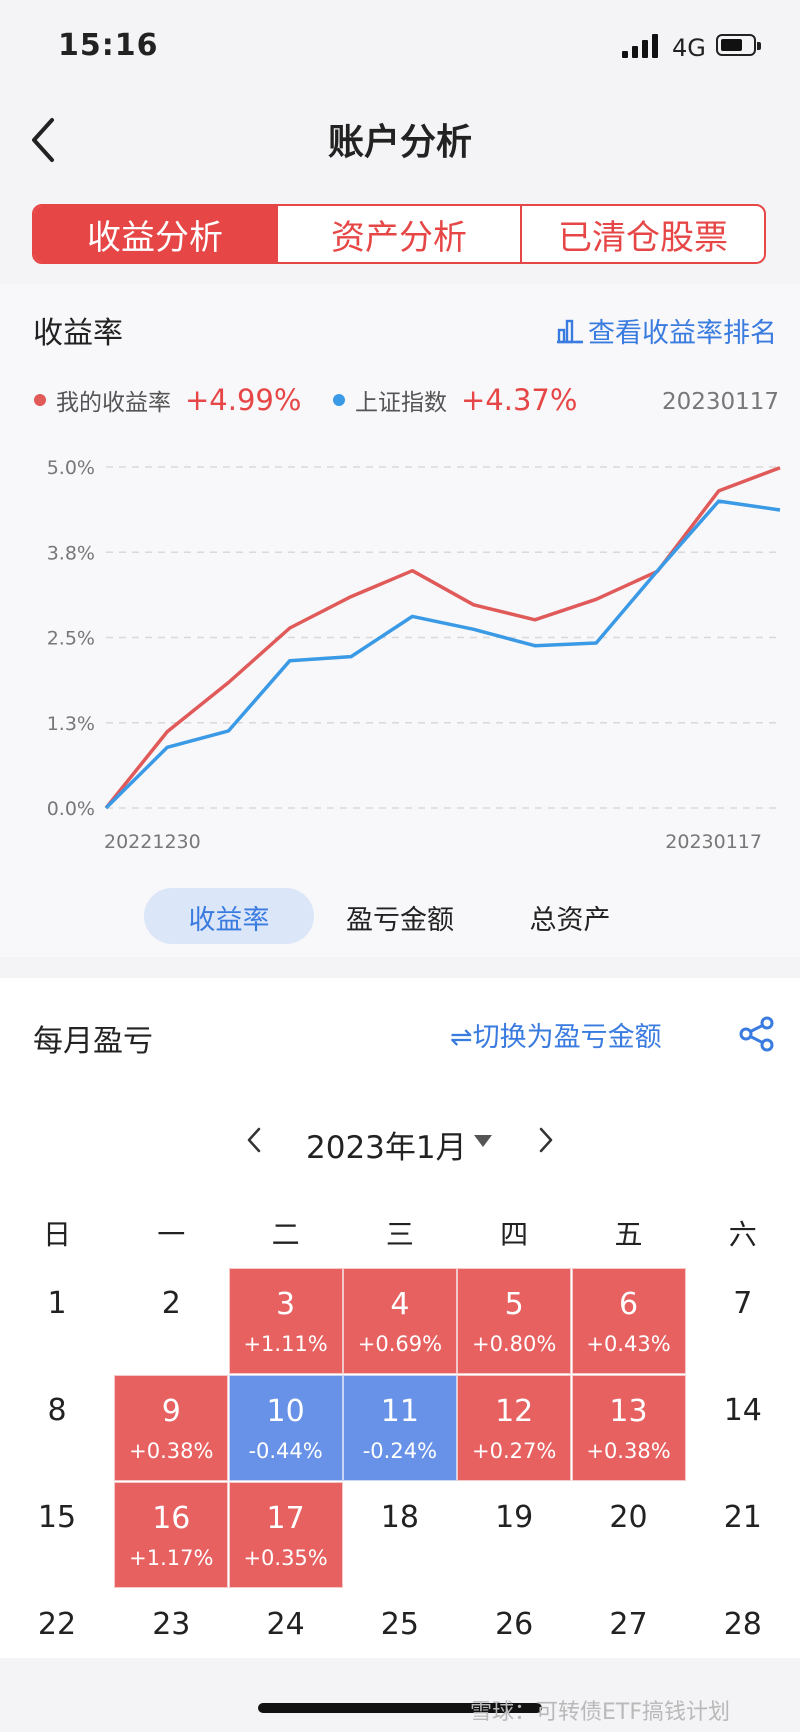 This screenshot has width=800, height=1732. I want to click on calendar-day: 17 +0.35%, so click(285, 1535).